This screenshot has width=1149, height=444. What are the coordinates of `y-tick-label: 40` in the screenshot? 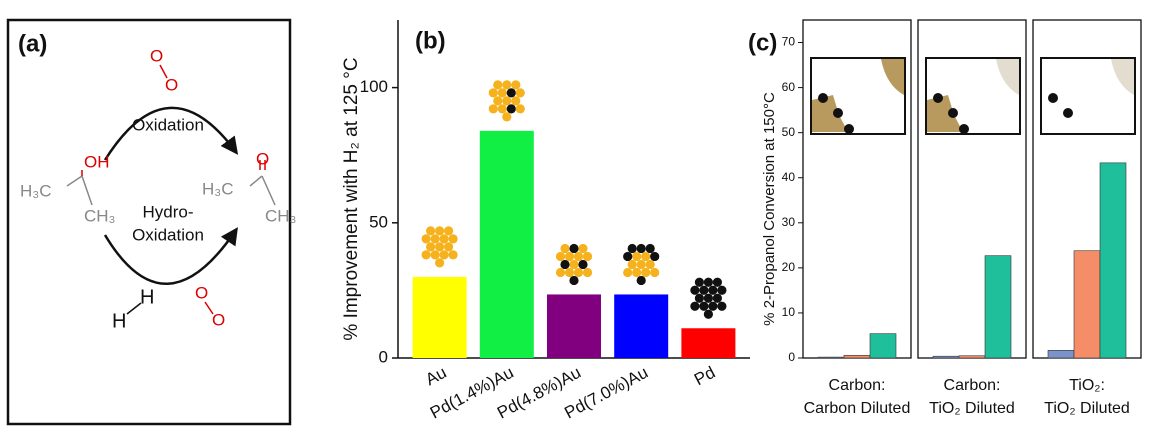 It's located at (789, 177).